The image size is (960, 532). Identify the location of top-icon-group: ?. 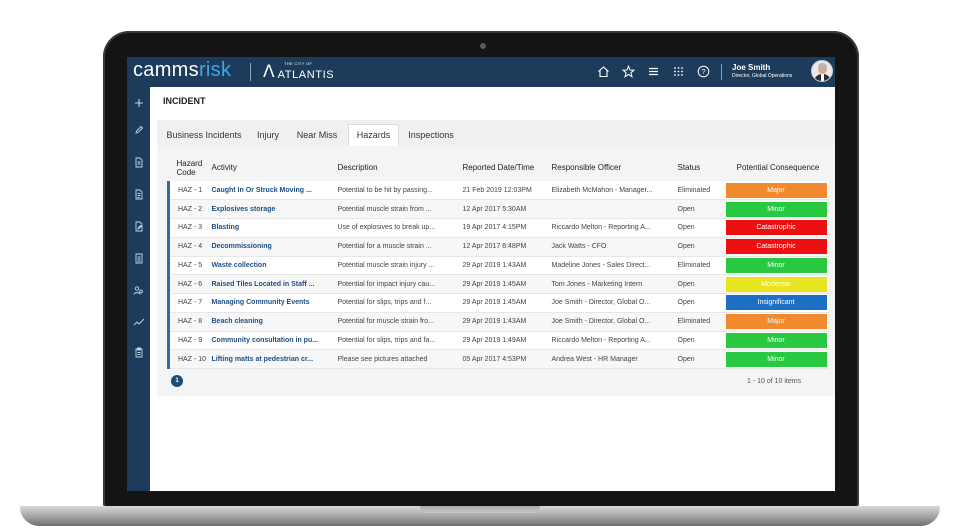
(653, 71).